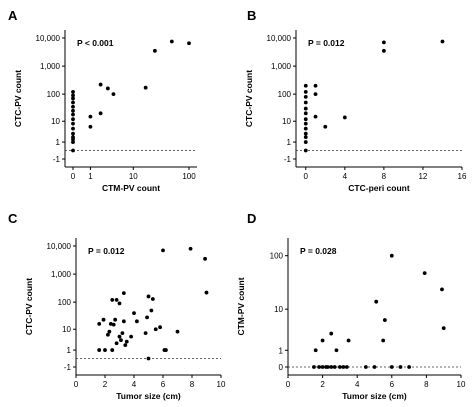 Image resolution: width=474 pixels, height=407 pixels. I want to click on y-axis-title: CTC-PV count, so click(249, 98).